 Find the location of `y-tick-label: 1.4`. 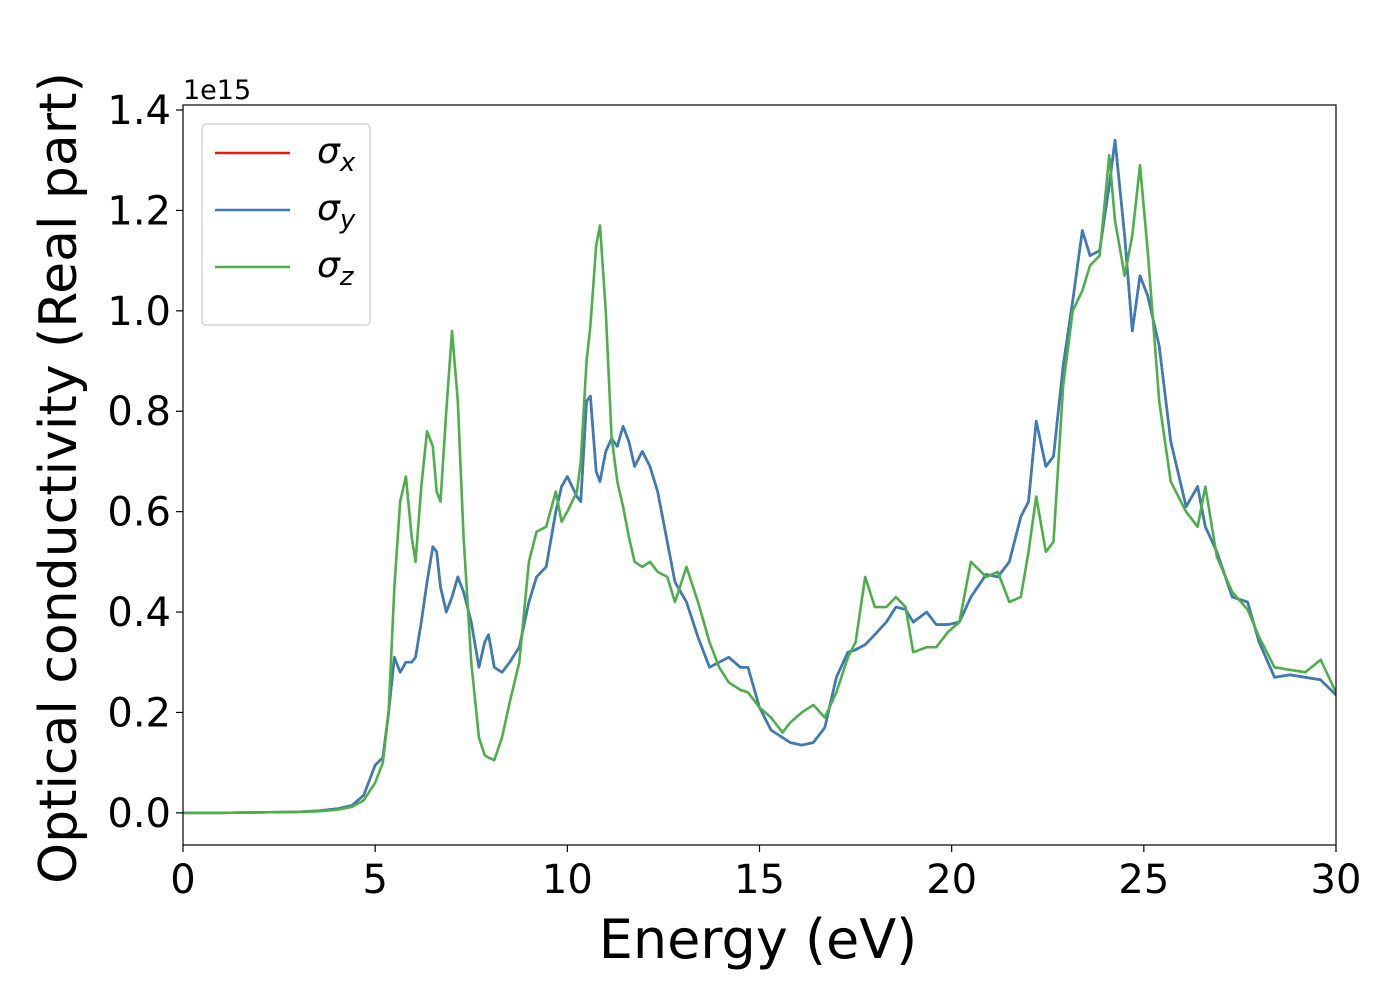

y-tick-label: 1.4 is located at coordinates (139, 111).